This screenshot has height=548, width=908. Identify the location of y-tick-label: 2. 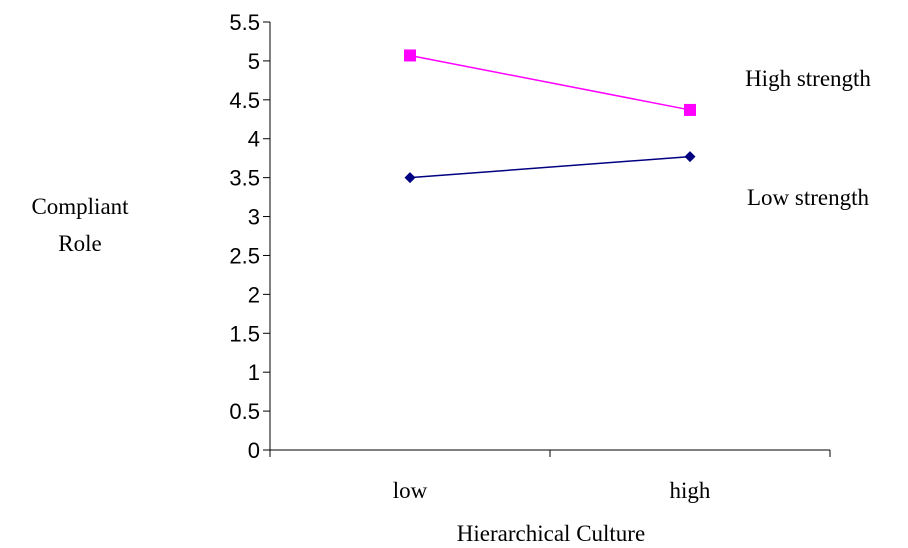
(254, 294).